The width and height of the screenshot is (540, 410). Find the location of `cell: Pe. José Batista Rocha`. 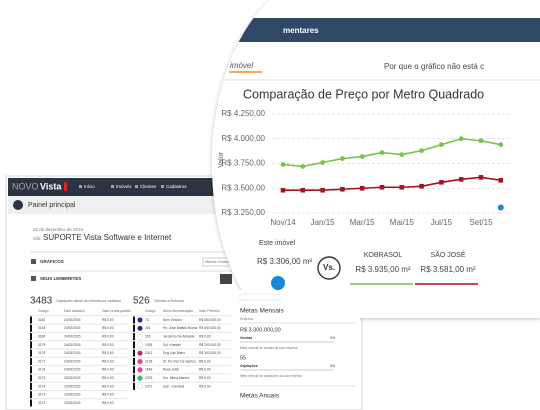

cell: Pe. José Batista Rocha is located at coordinates (180, 328).